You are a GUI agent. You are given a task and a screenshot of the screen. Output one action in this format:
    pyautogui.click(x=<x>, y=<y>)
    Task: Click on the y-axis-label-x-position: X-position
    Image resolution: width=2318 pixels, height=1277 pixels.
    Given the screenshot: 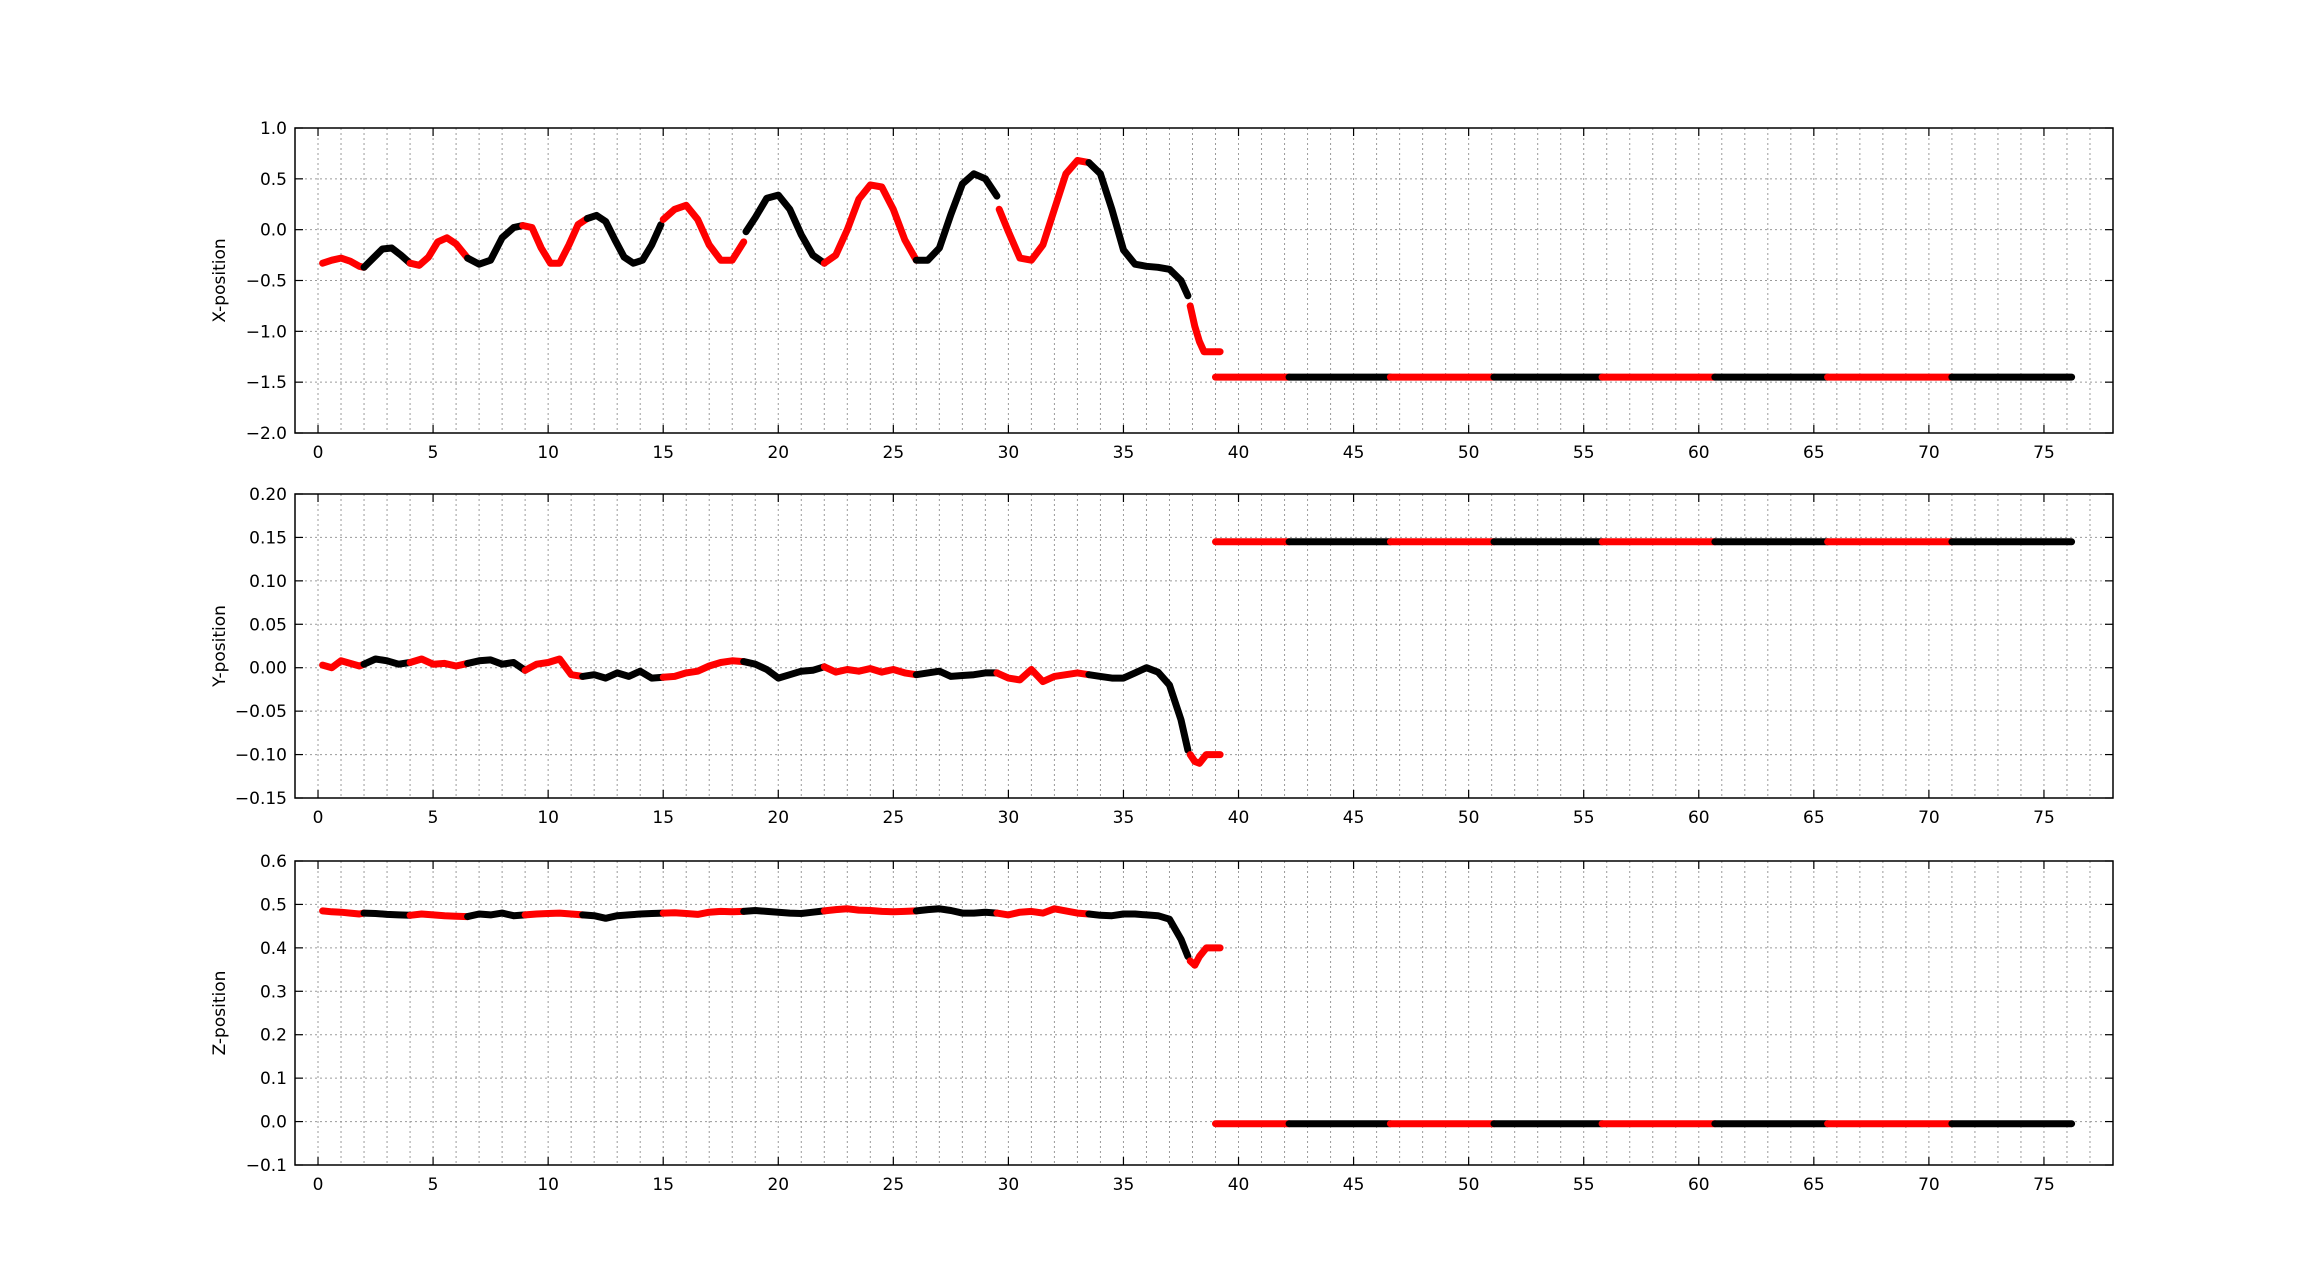 What is the action you would take?
    pyautogui.click(x=220, y=280)
    